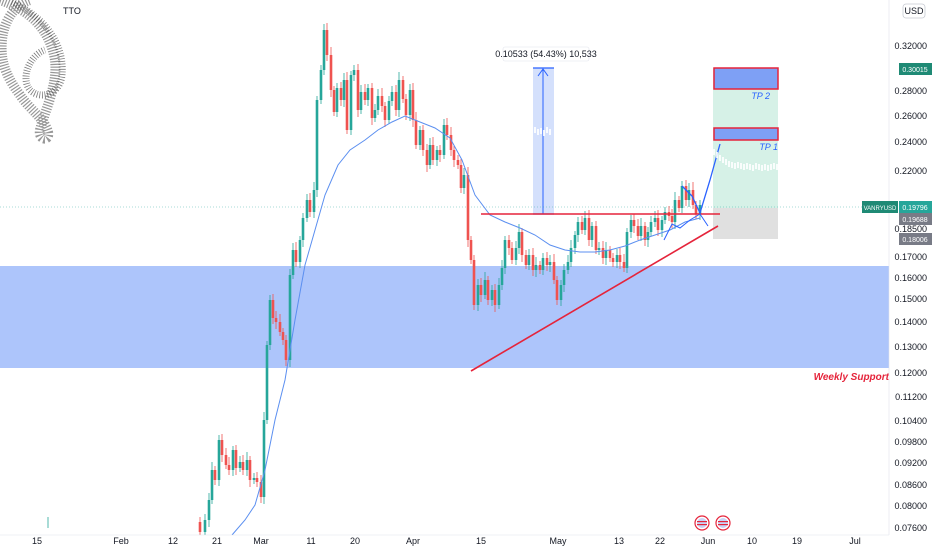 The height and width of the screenshot is (548, 932). What do you see at coordinates (546, 54) in the screenshot?
I see `price-range-label: 0.10533 (54.43%) 10,533` at bounding box center [546, 54].